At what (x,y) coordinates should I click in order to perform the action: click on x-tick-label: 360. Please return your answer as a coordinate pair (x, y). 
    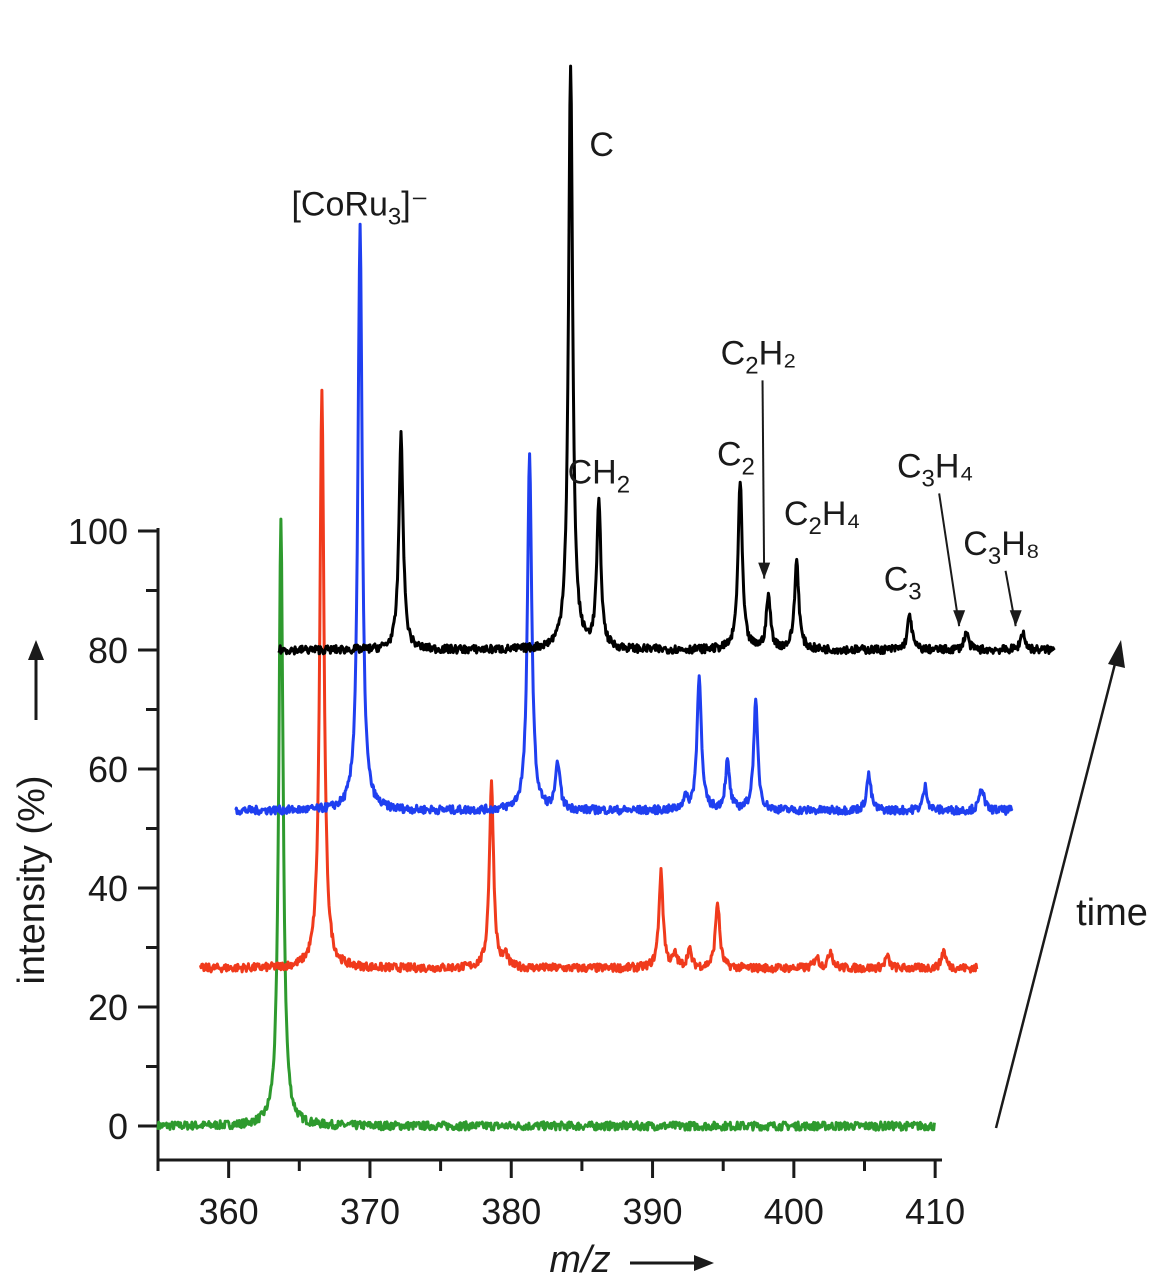
    Looking at the image, I should click on (229, 1211).